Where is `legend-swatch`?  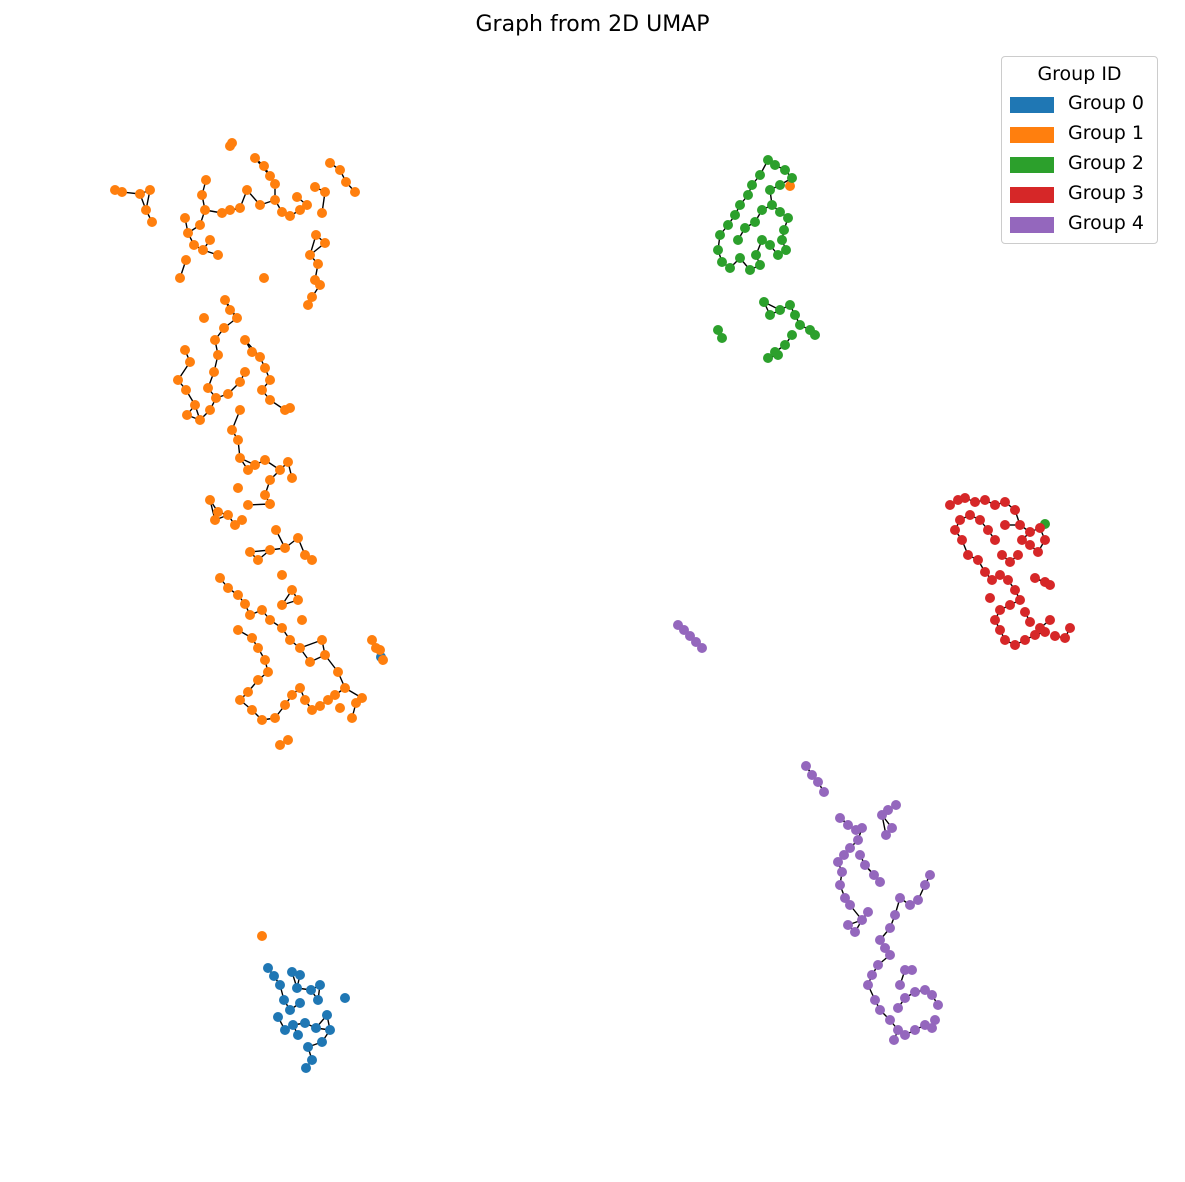
legend-swatch is located at coordinates (1032, 225).